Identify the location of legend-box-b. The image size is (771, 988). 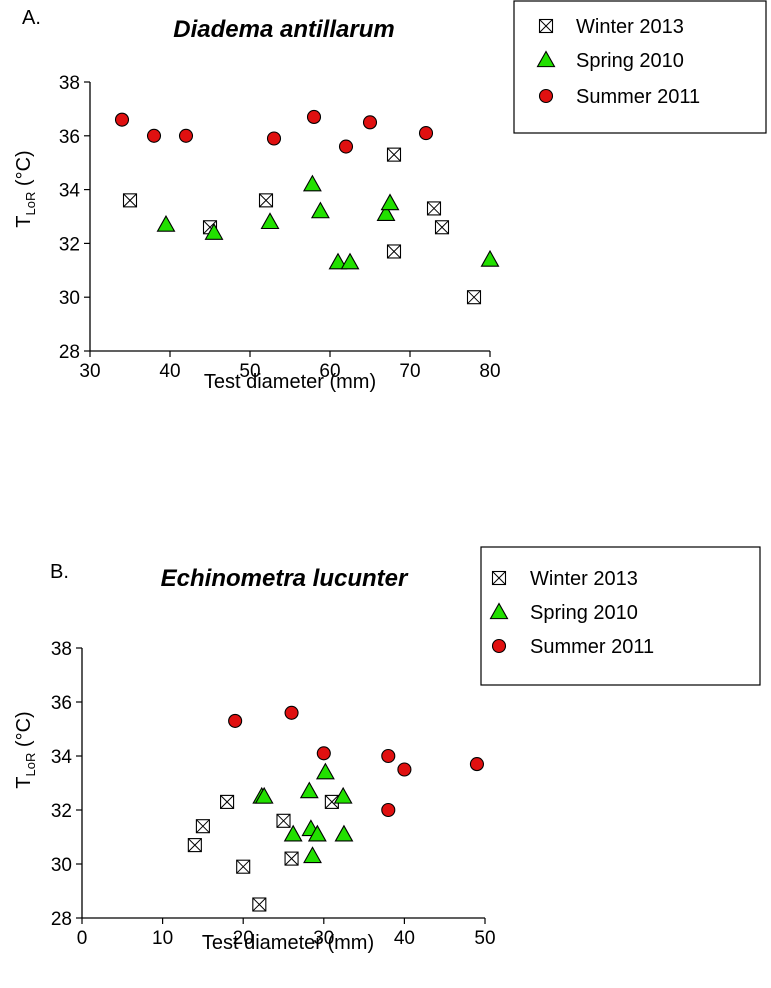
(620, 616).